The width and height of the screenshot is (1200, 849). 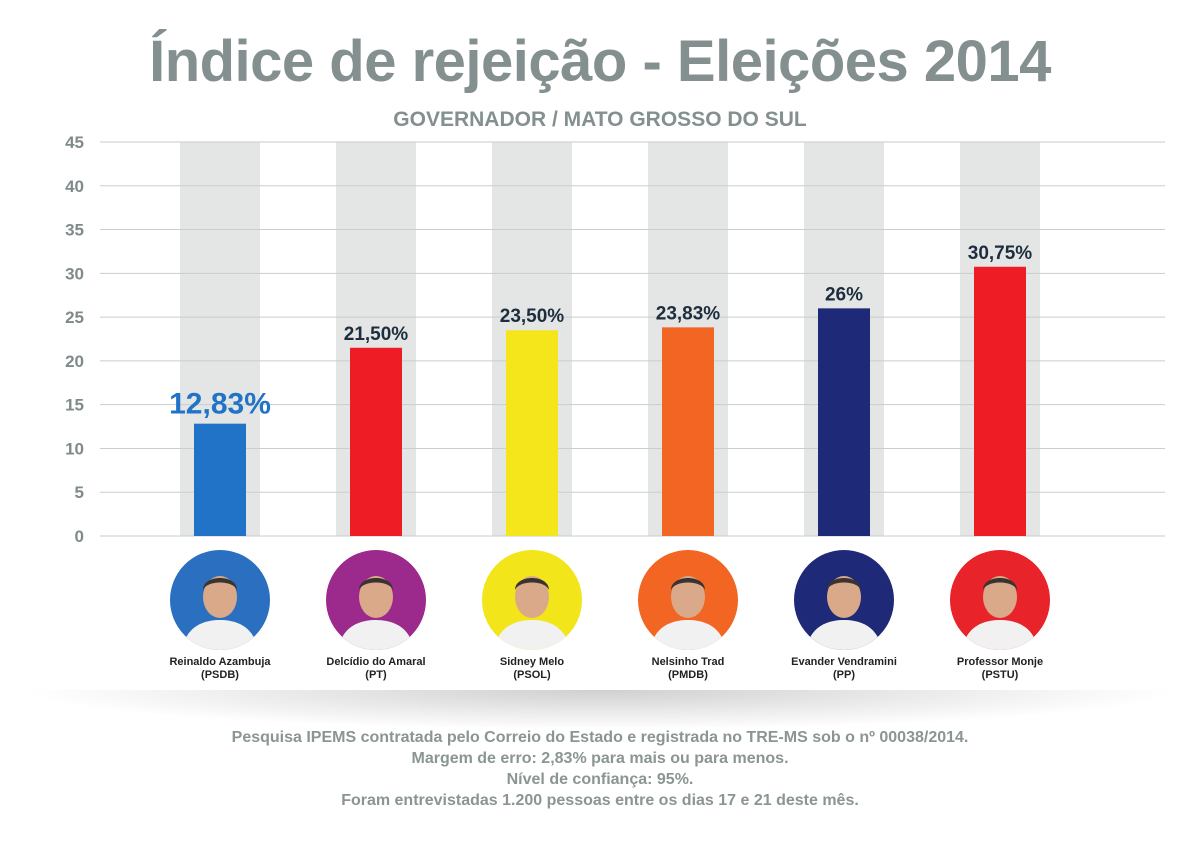 What do you see at coordinates (376, 662) in the screenshot?
I see `candidate-name: Delcídio do Amaral` at bounding box center [376, 662].